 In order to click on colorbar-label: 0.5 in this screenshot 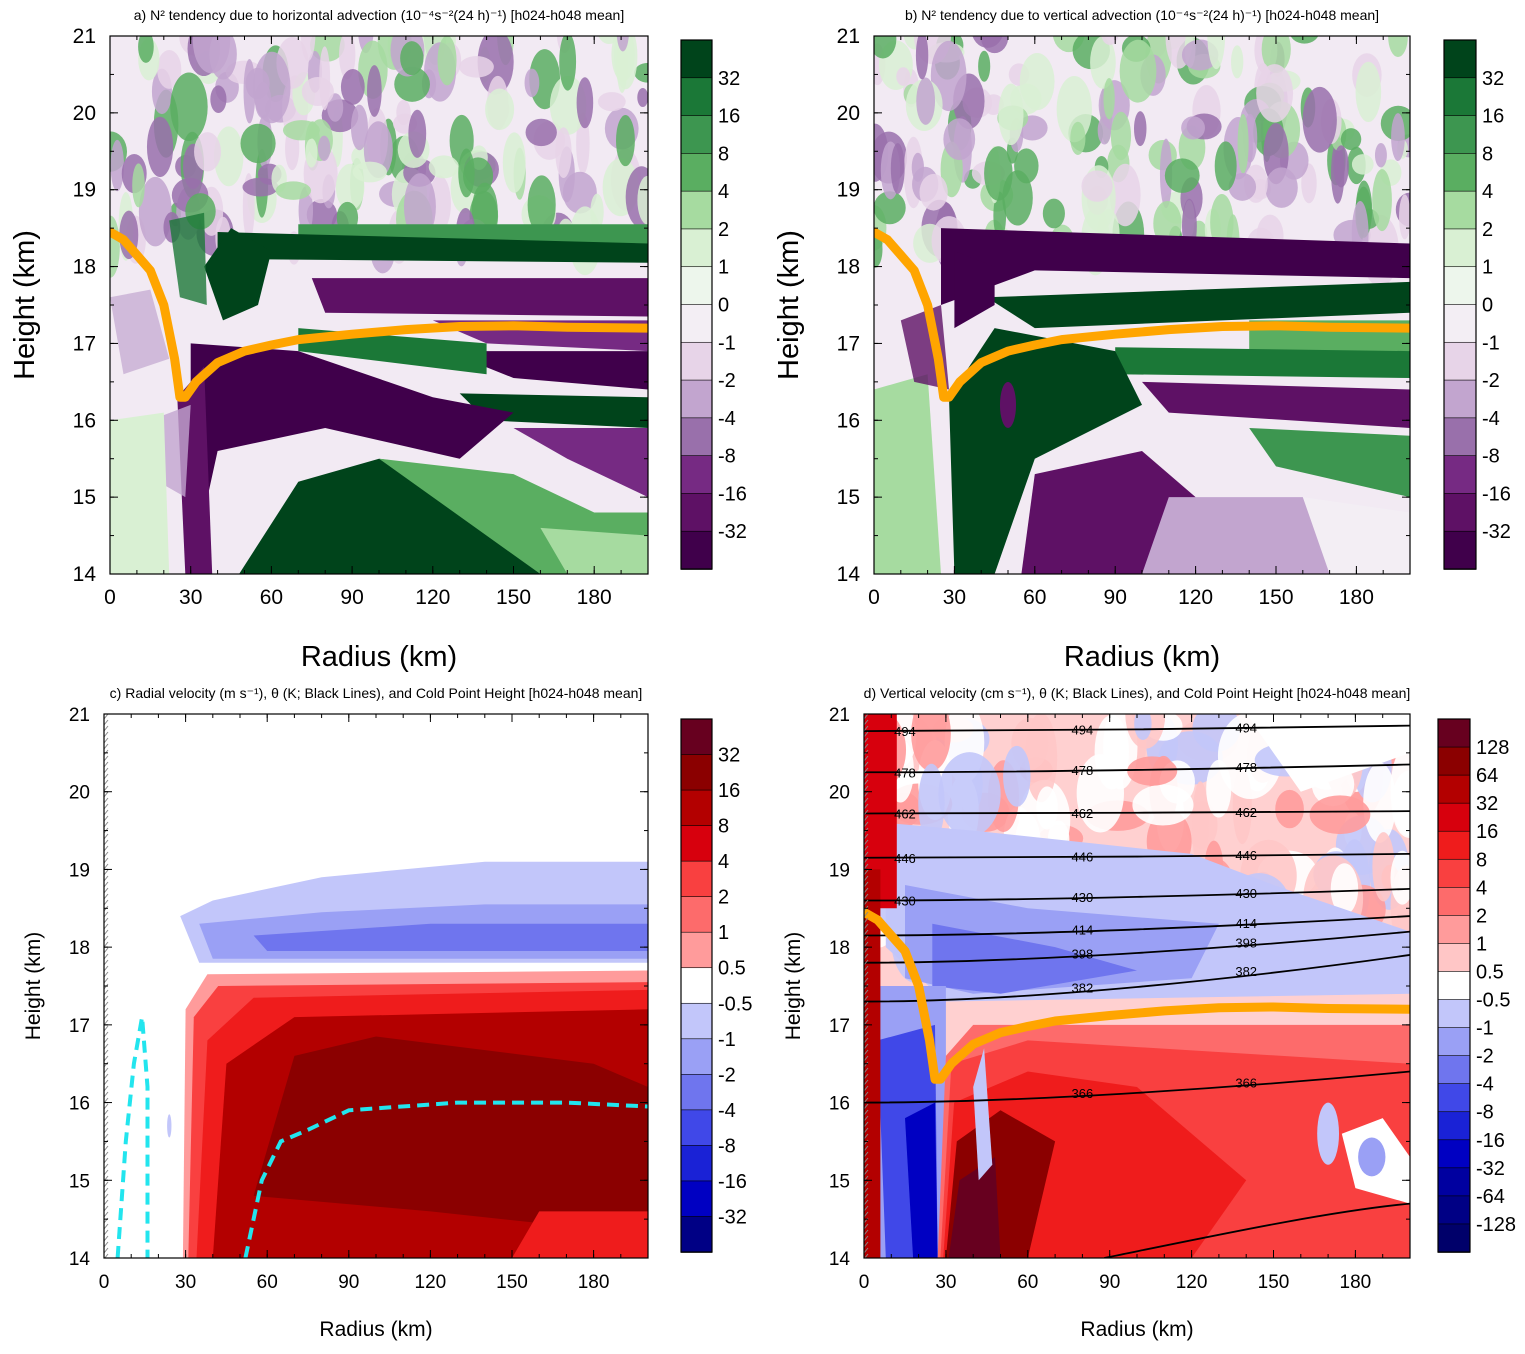, I will do `click(732, 969)`.